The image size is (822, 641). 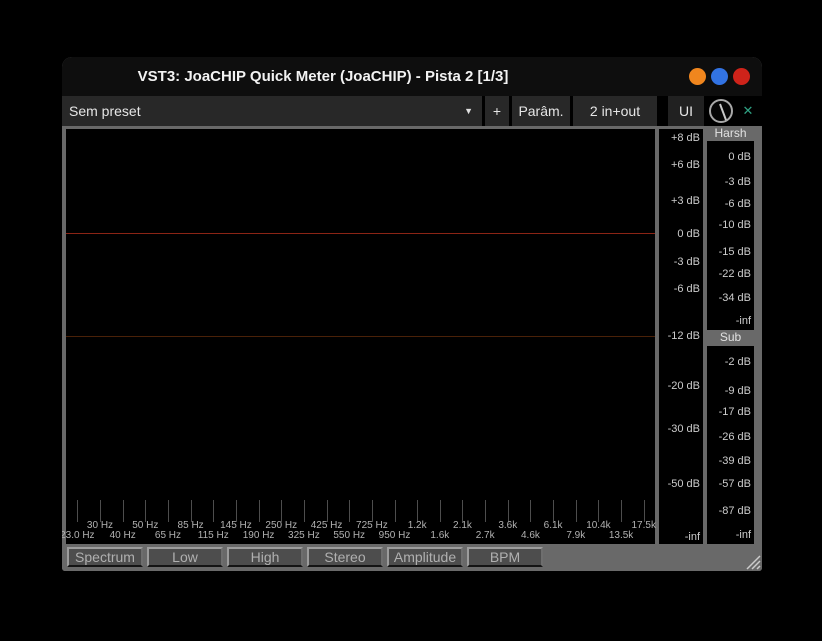 What do you see at coordinates (683, 386) in the screenshot?
I see `scale-label: -20 dB` at bounding box center [683, 386].